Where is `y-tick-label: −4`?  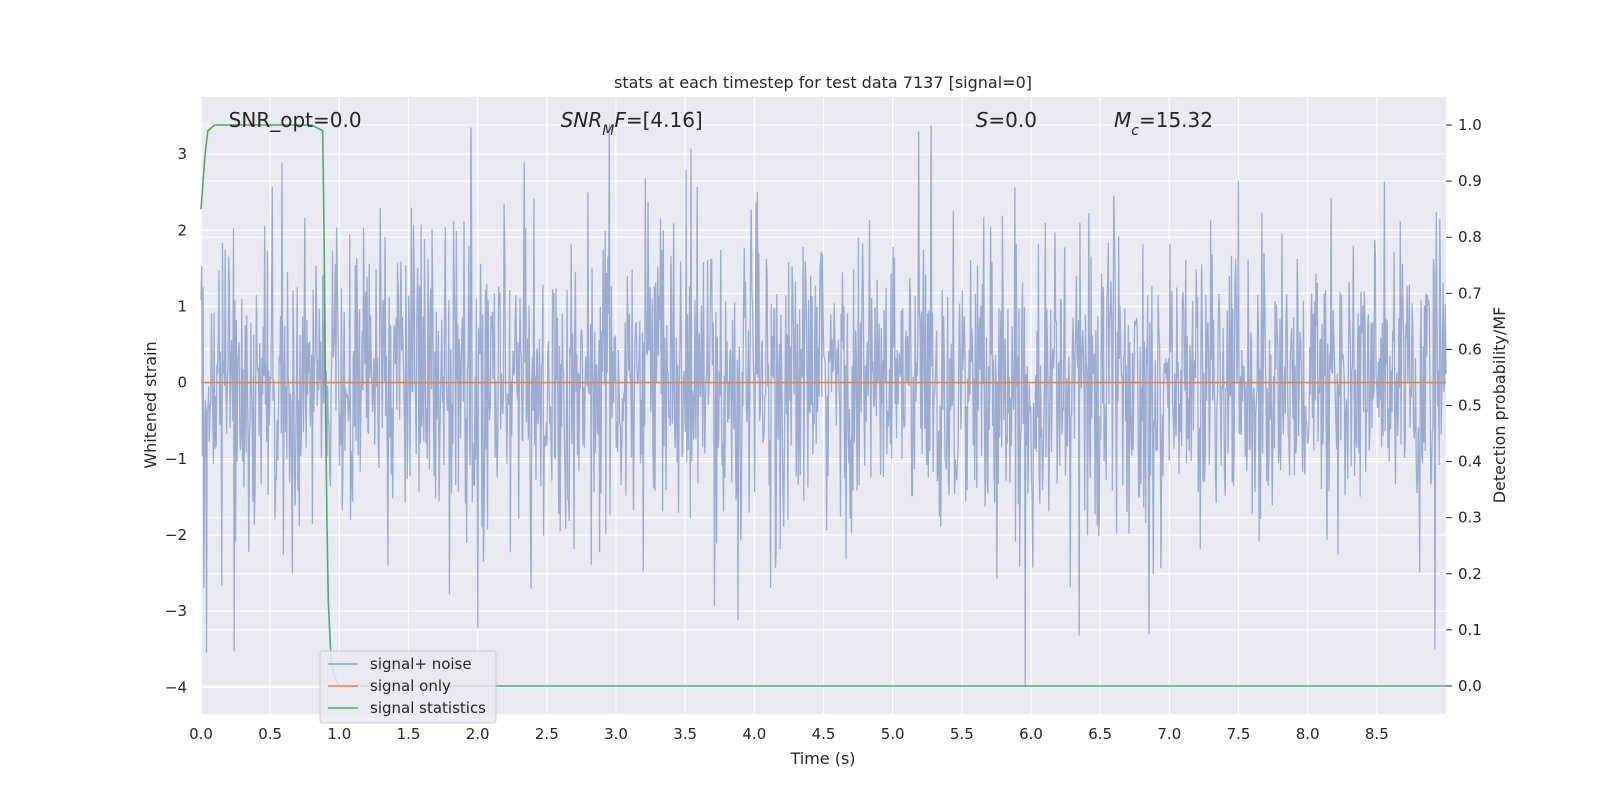
y-tick-label: −4 is located at coordinates (176, 687).